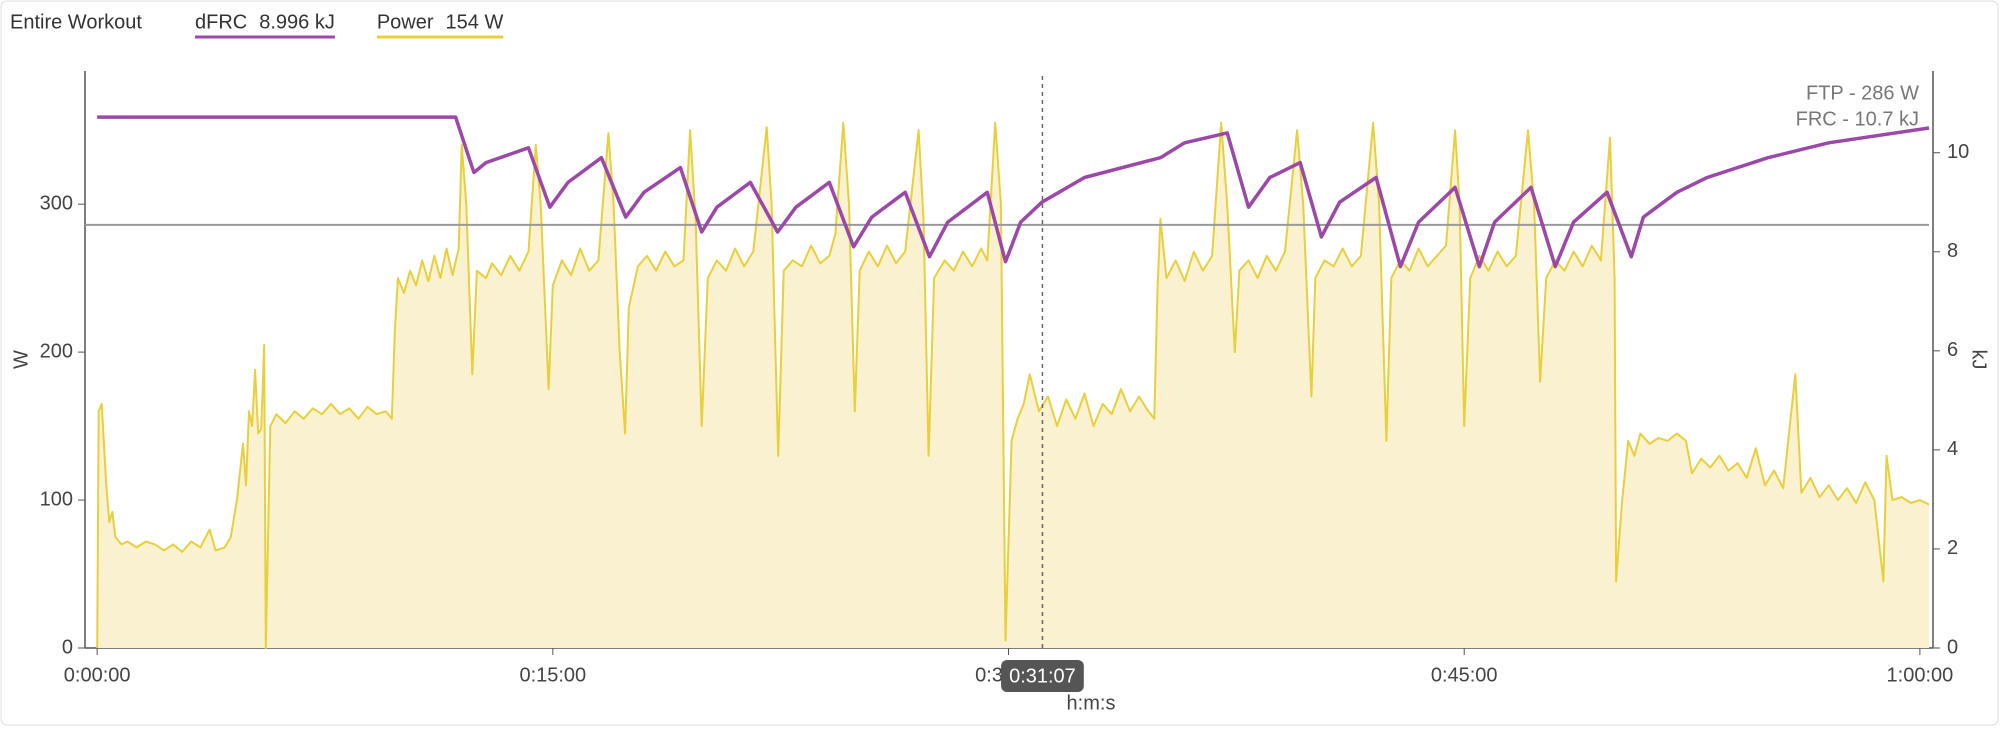  What do you see at coordinates (297, 22) in the screenshot?
I see `legend-readout: 8.996 kJ` at bounding box center [297, 22].